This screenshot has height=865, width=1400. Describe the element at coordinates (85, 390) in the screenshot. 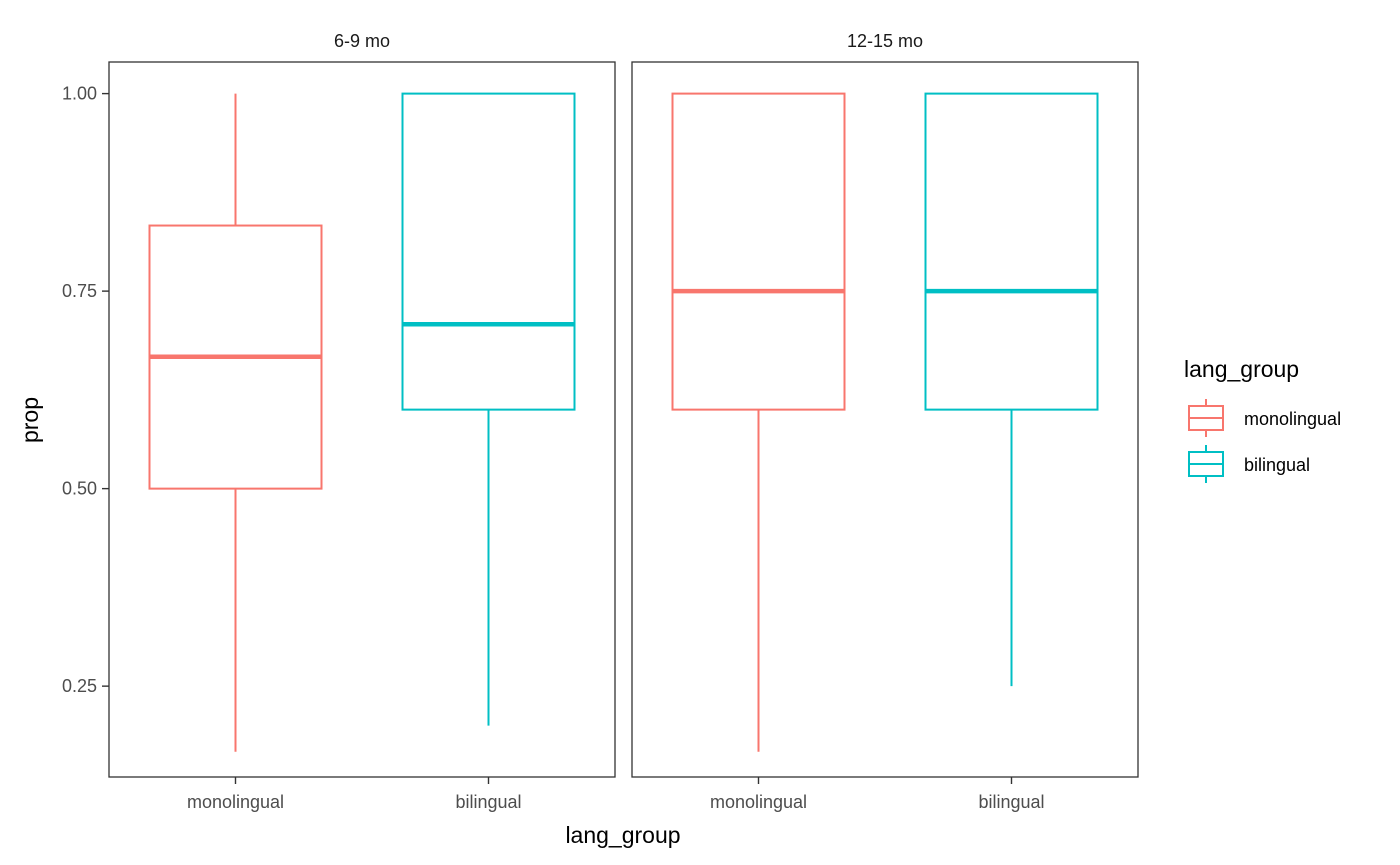

I see `y-axis: 0.25 0.50 0.75 1.00` at that location.